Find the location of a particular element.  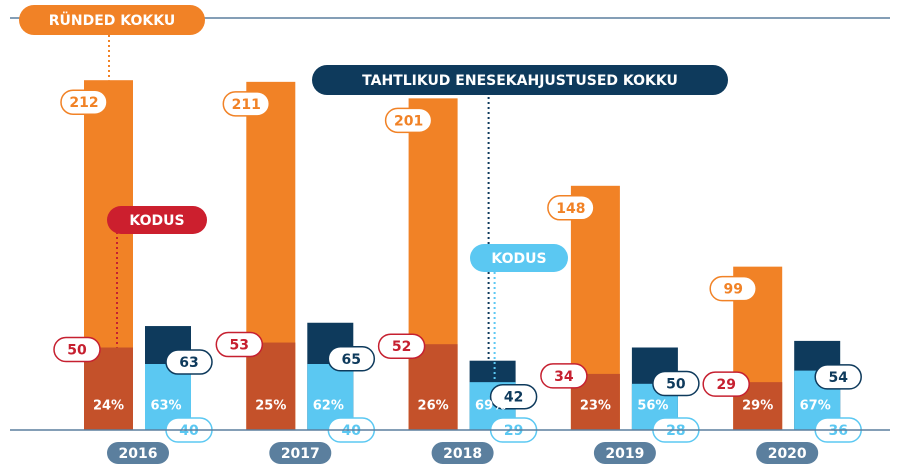

home-attacks-share: 26% is located at coordinates (433, 406).